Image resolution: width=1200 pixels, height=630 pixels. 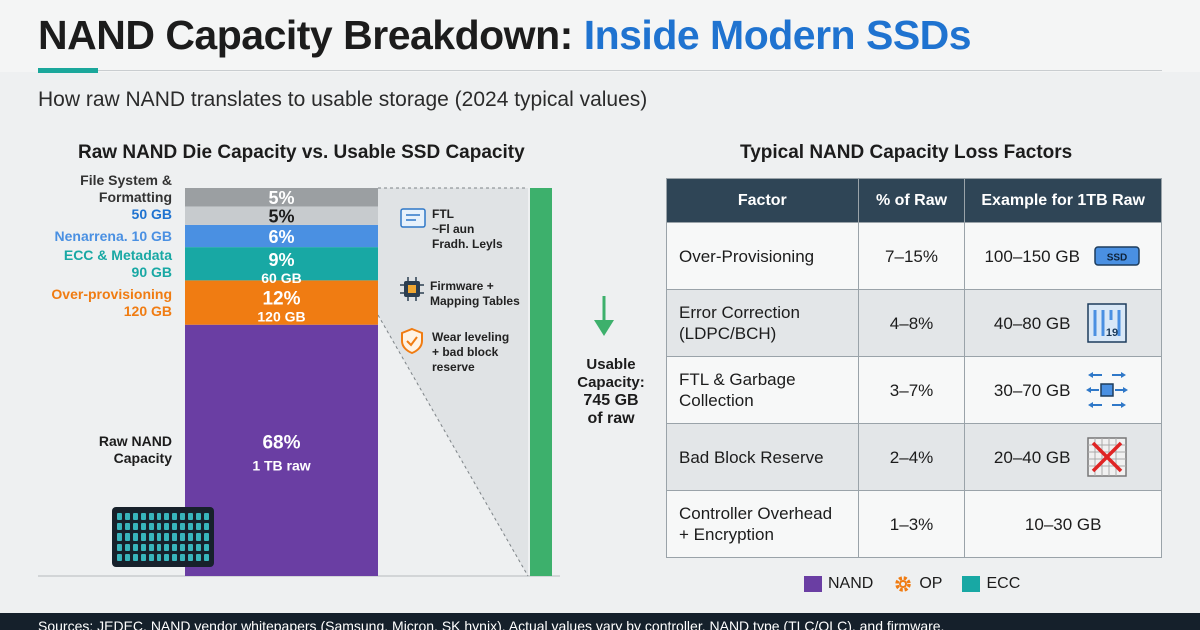 I want to click on segment-side-label: Over-provisioning 120 GB, so click(x=111, y=302).